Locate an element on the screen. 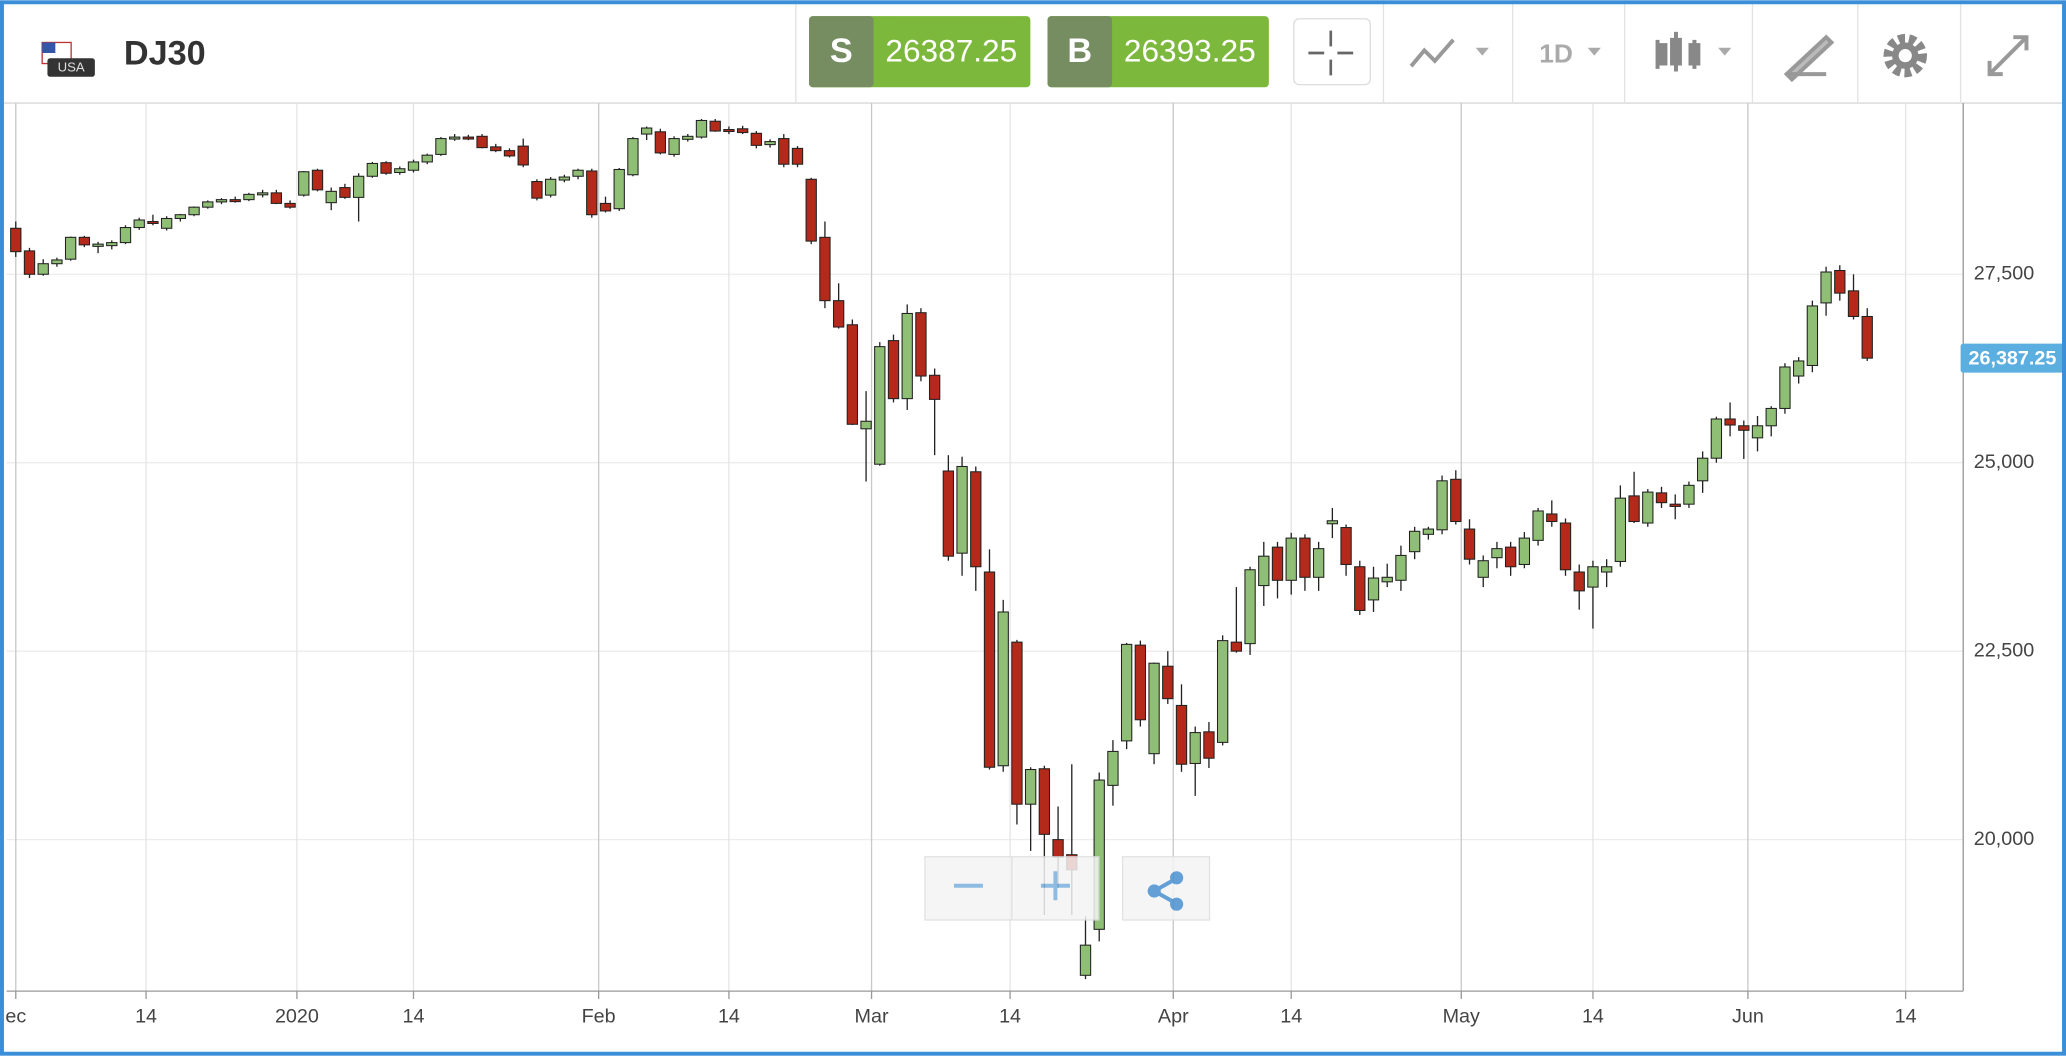 Image resolution: width=2066 pixels, height=1056 pixels. buy-letter-bg is located at coordinates (1080, 52).